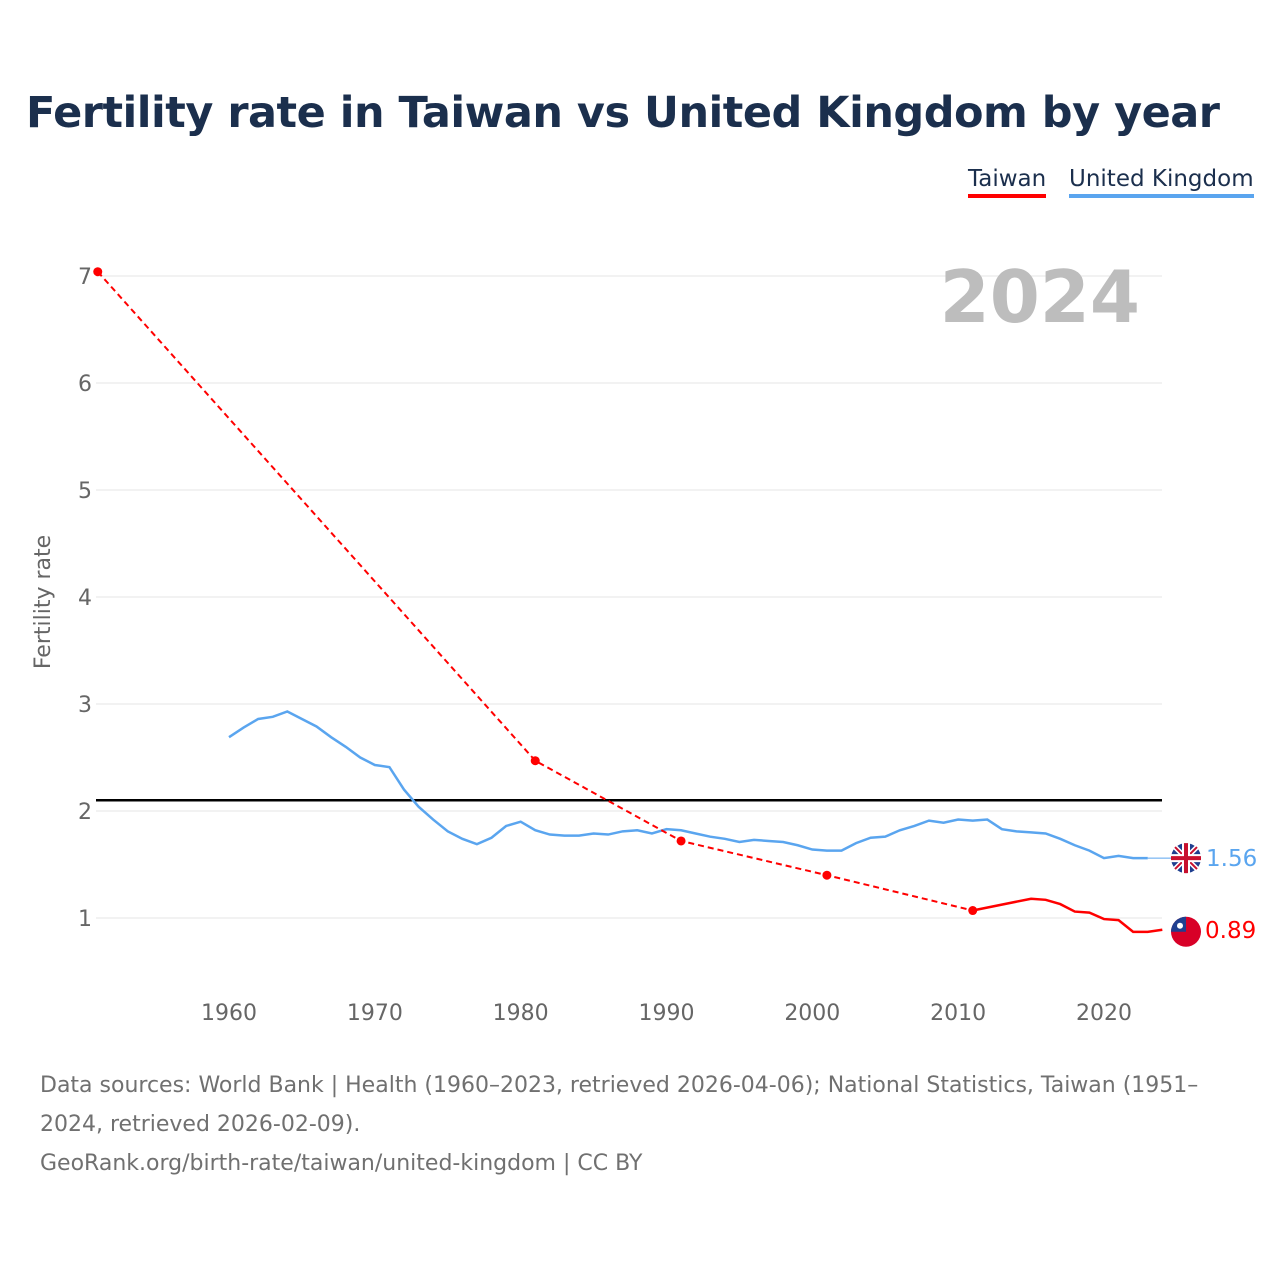 The height and width of the screenshot is (1280, 1280). Describe the element at coordinates (688, 785) in the screenshot. I see `uk-line` at that location.